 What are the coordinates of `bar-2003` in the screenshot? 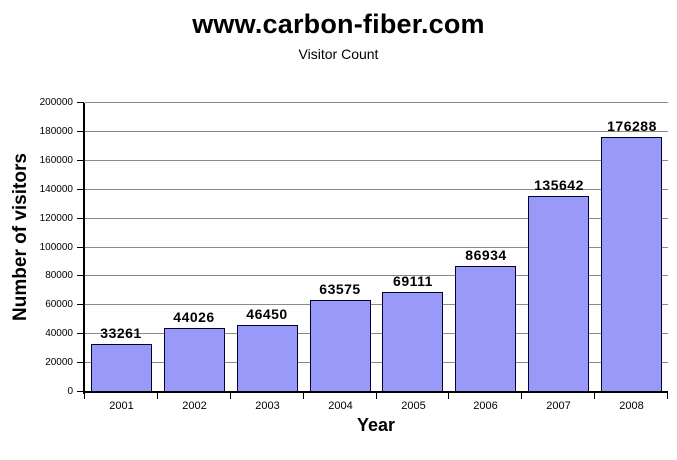 It's located at (267, 358).